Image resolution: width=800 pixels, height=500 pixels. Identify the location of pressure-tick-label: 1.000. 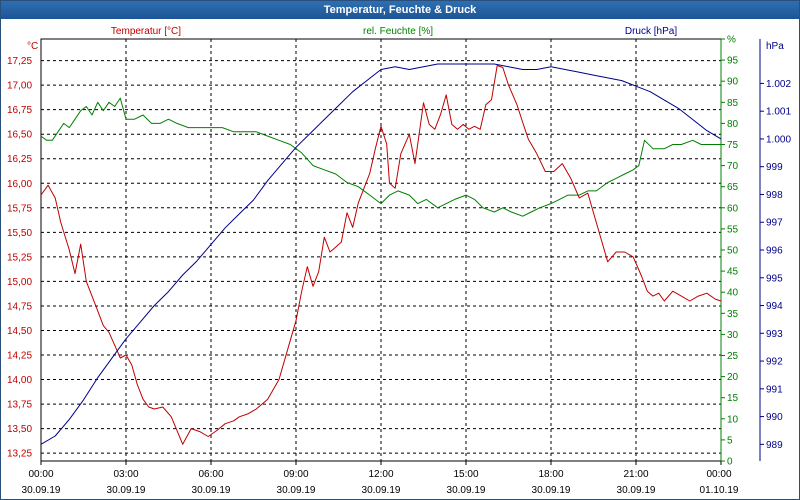
(778, 139).